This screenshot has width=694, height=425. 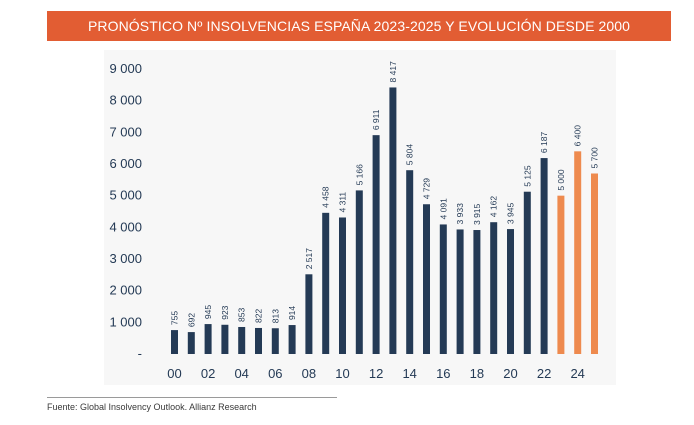 I want to click on y-tick-label: 5 000, so click(x=125, y=195).